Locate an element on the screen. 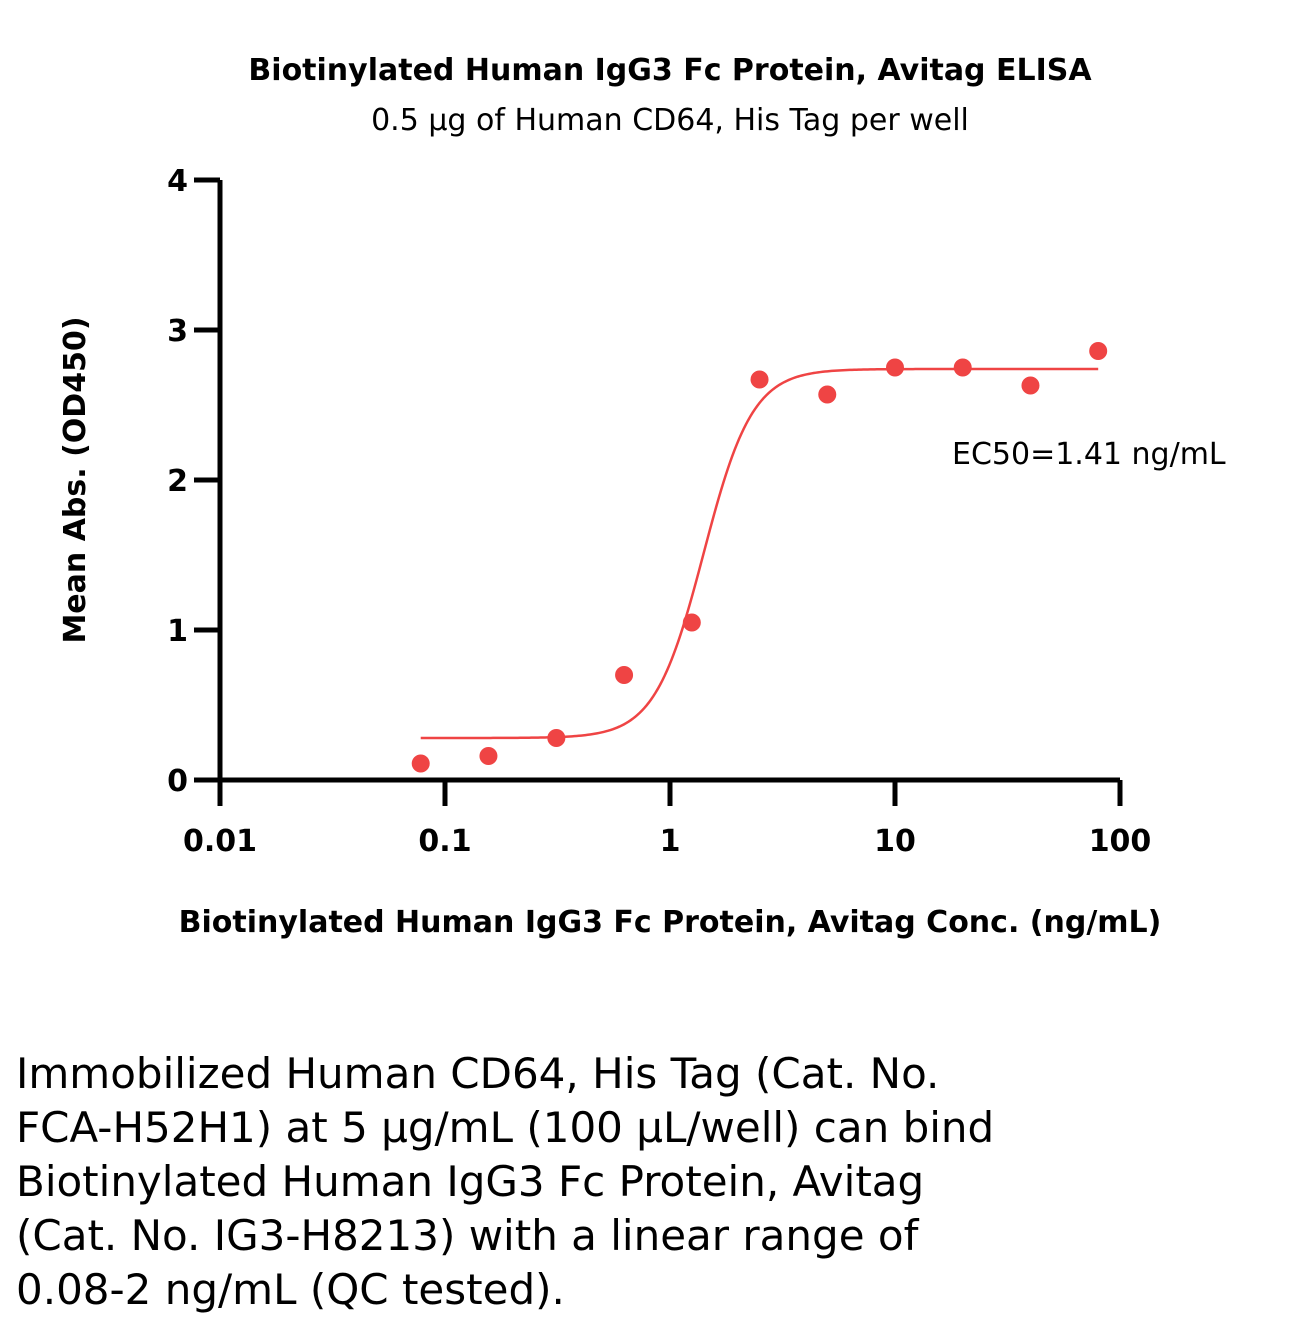  y-tick-label: 1 is located at coordinates (177, 631).